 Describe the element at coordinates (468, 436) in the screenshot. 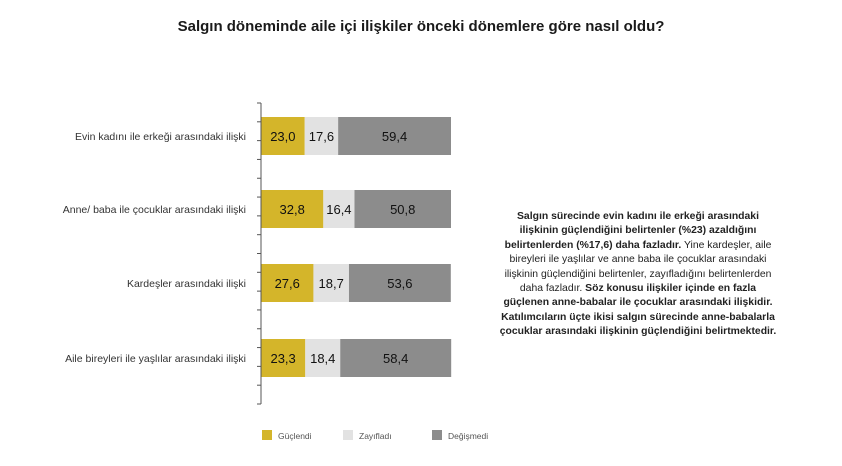

I see `legend-label: Değişmedi` at that location.